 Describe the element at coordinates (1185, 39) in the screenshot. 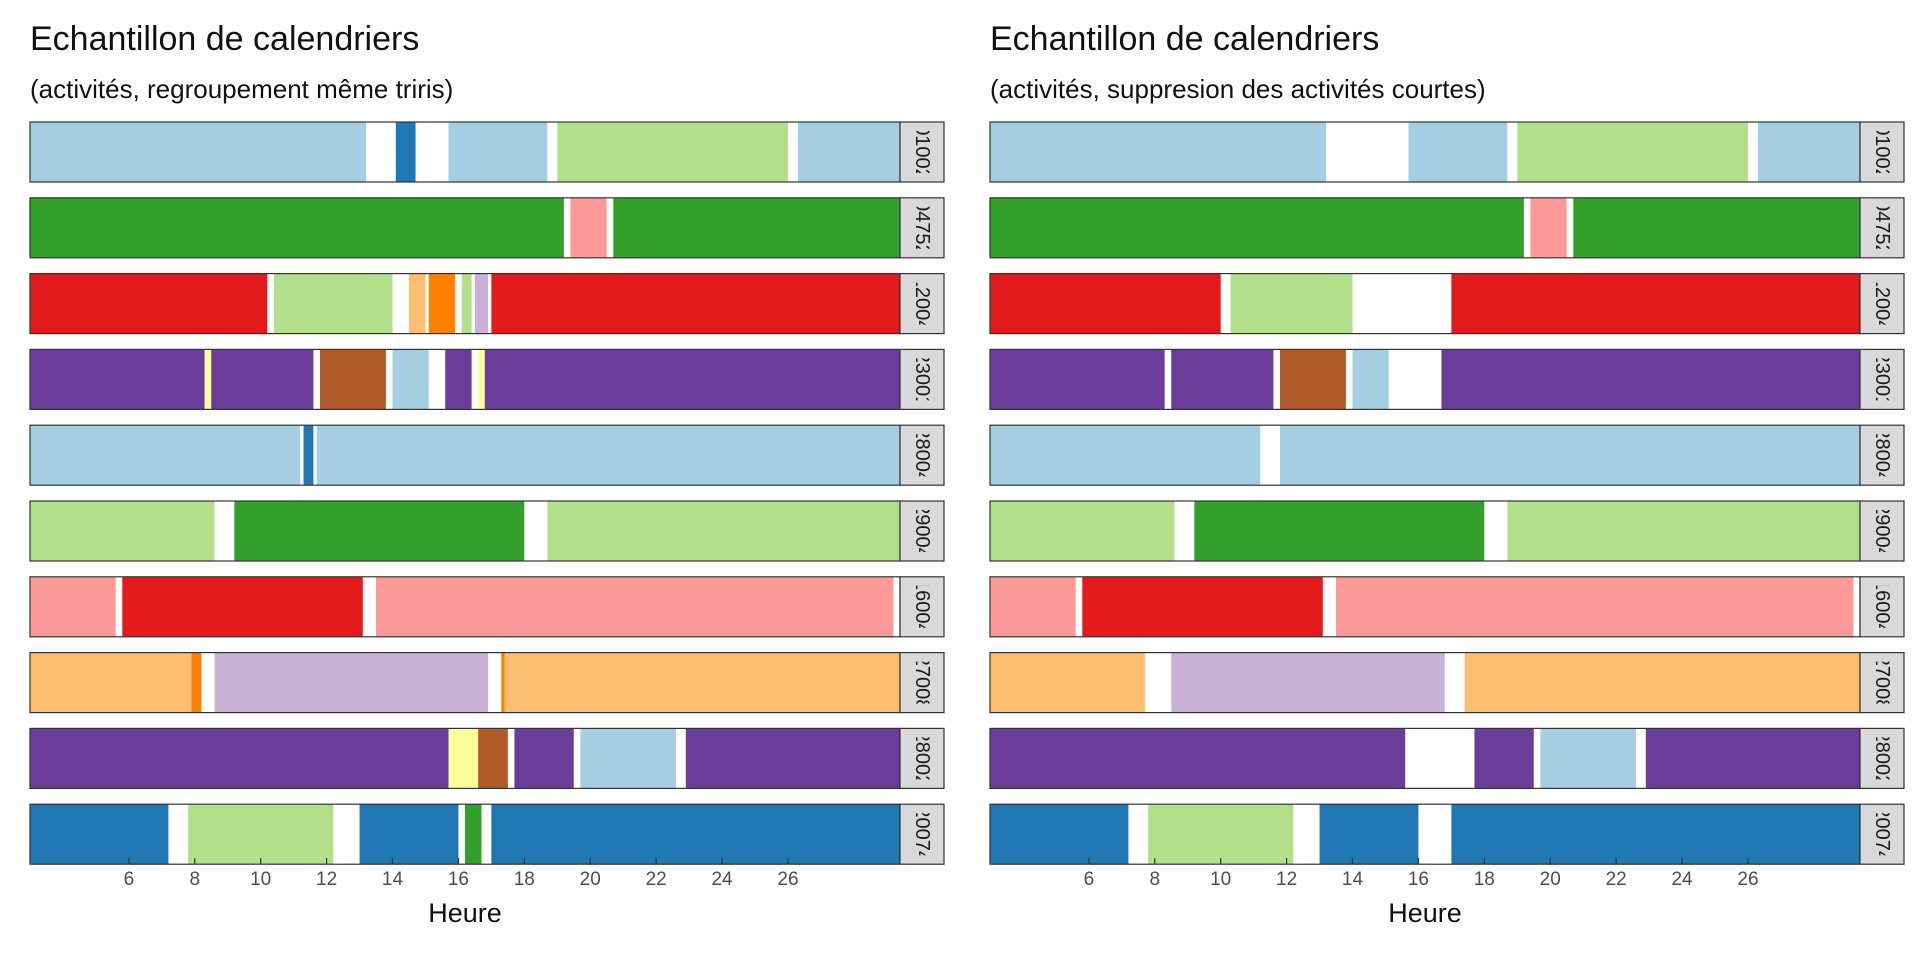

I see `chart-title: Echantillon de calendriers` at that location.